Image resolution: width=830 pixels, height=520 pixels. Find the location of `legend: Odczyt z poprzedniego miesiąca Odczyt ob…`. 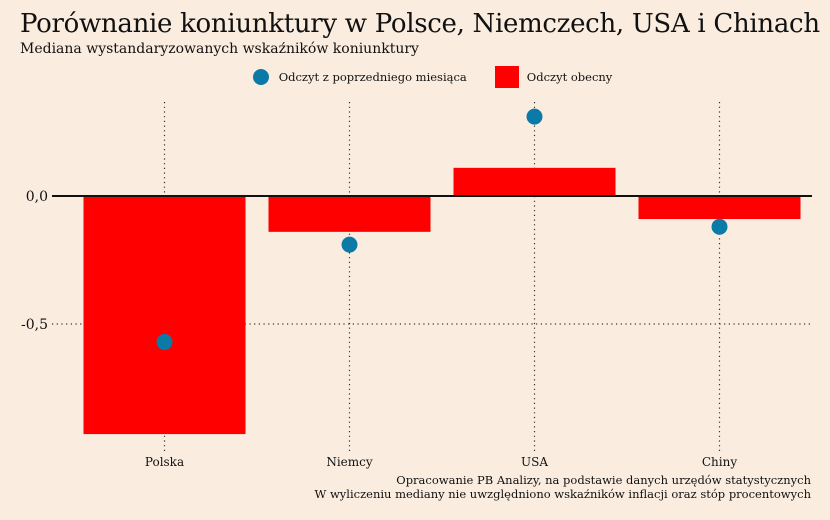

legend: Odczyt z poprzedniego miesiąca Odczyt ob… is located at coordinates (415, 77).